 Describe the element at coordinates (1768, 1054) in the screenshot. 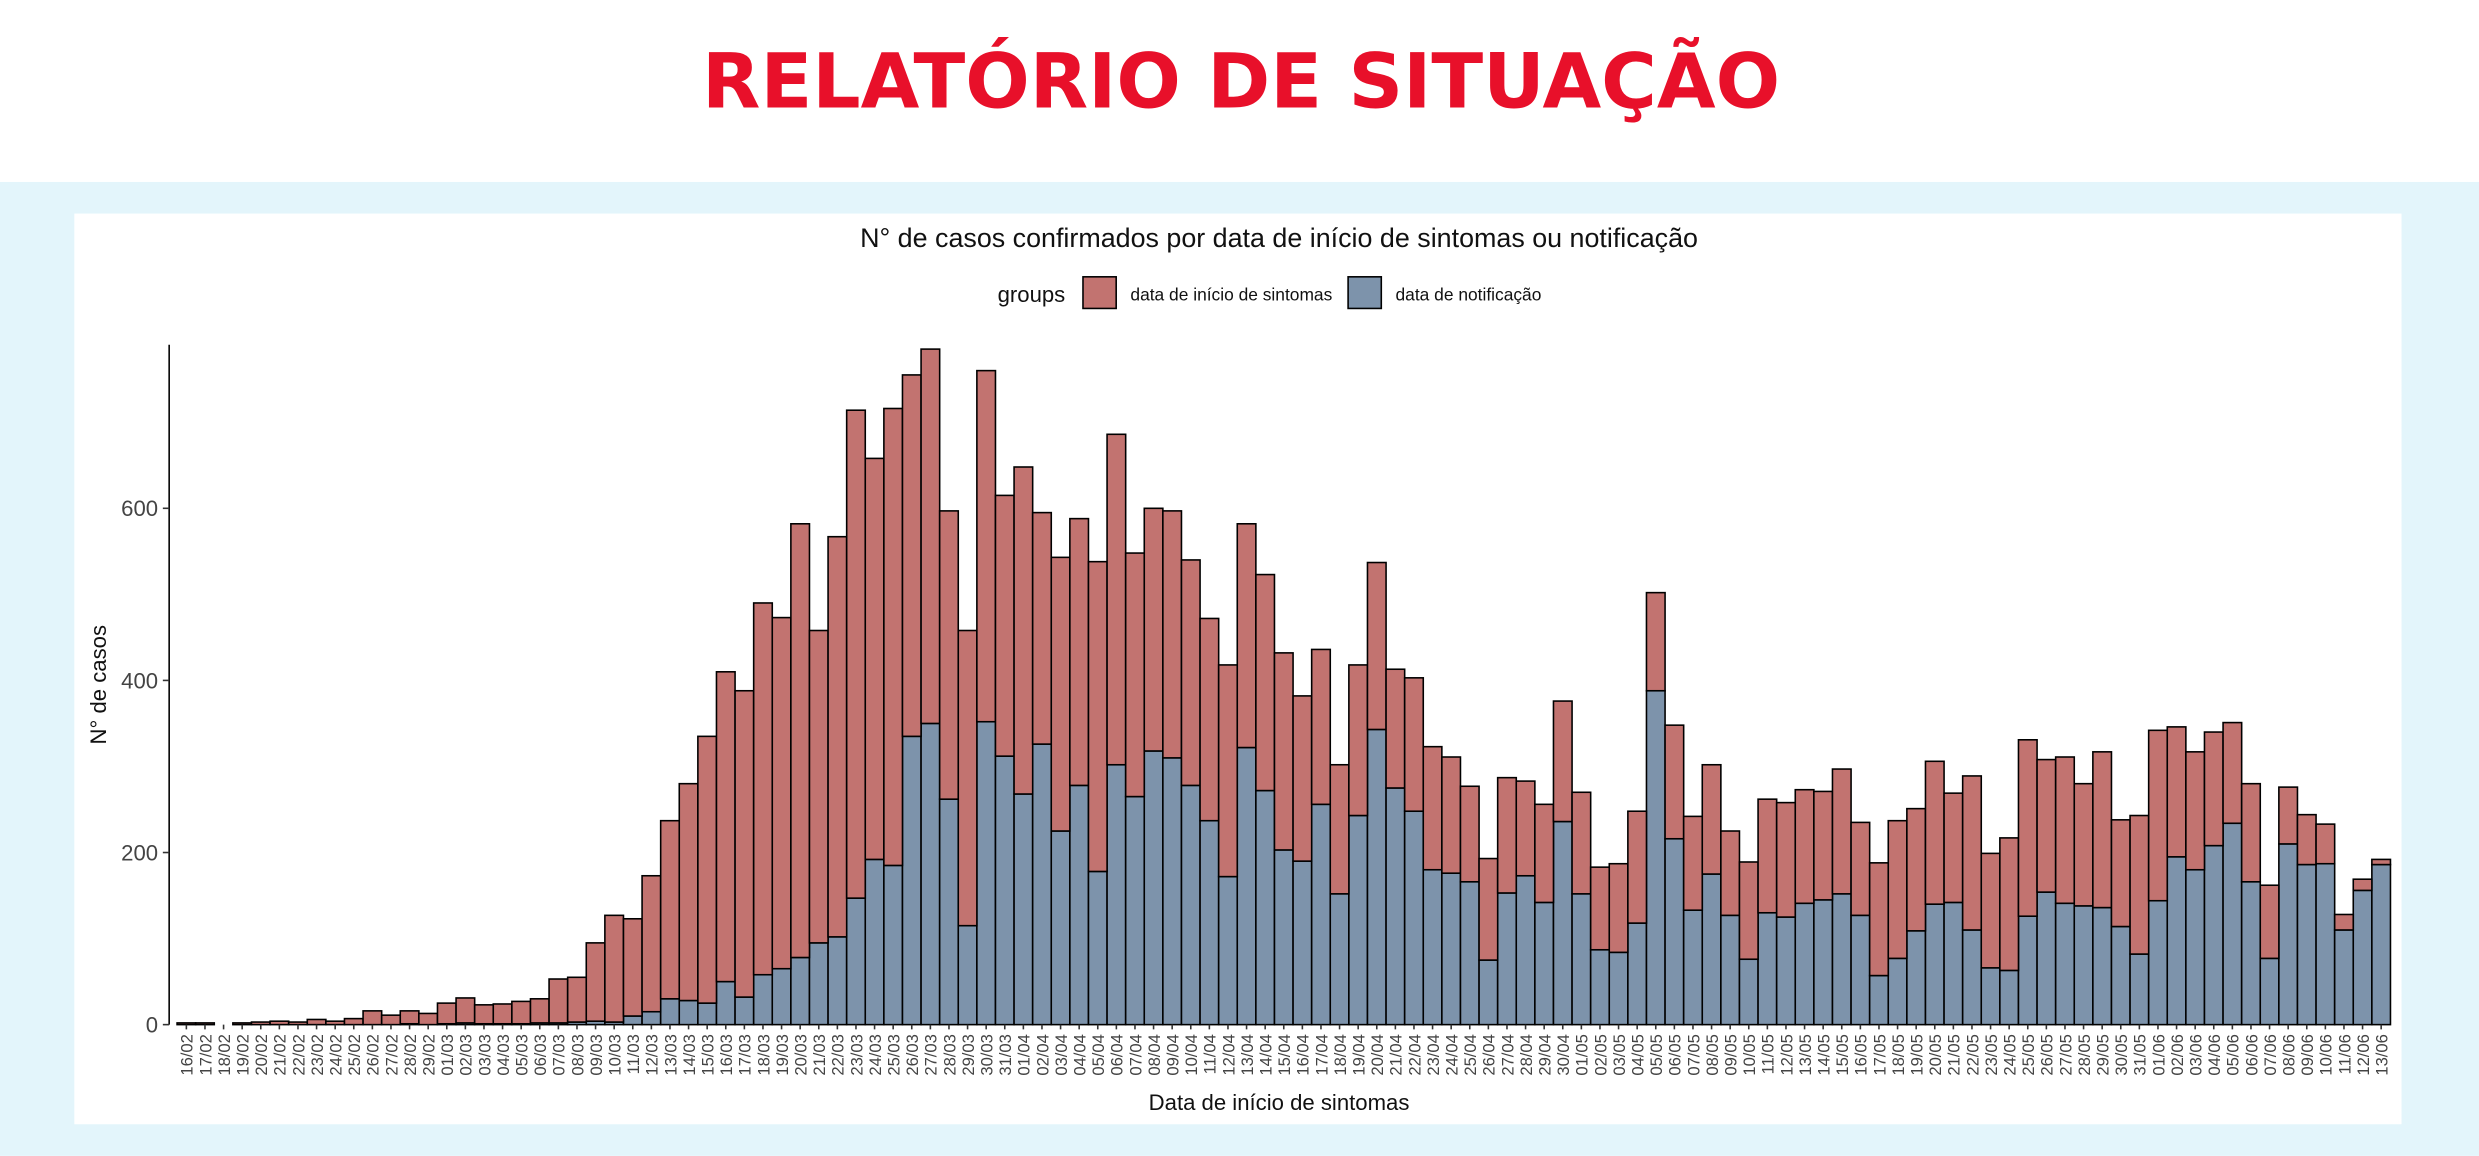

I see `x-tick-label: 11/05` at that location.